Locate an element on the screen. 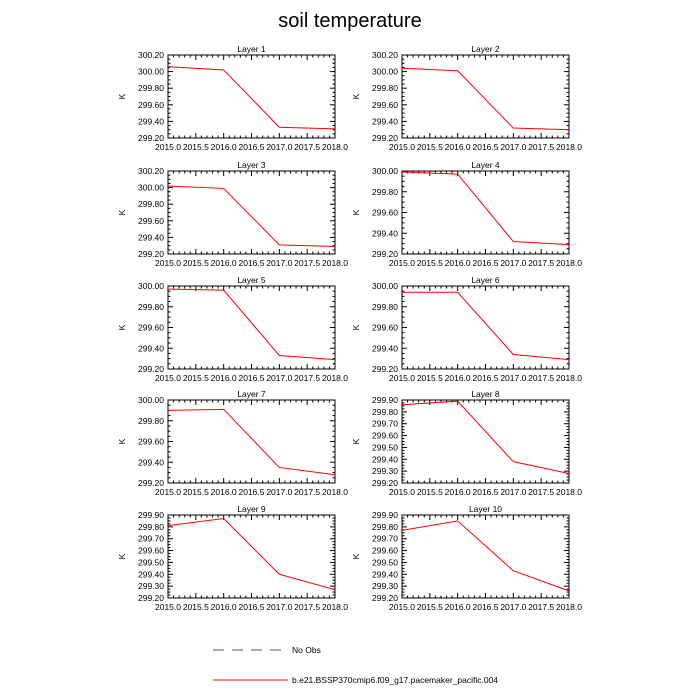  y-tick-label: 299.70 is located at coordinates (385, 424).